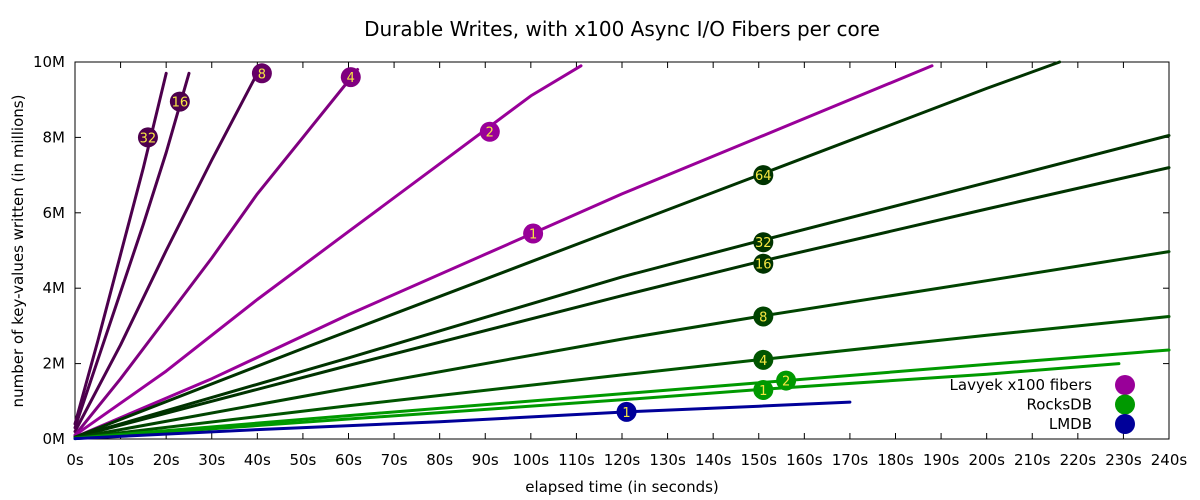  What do you see at coordinates (804, 460) in the screenshot?
I see `x-tick-label: 160s` at bounding box center [804, 460].